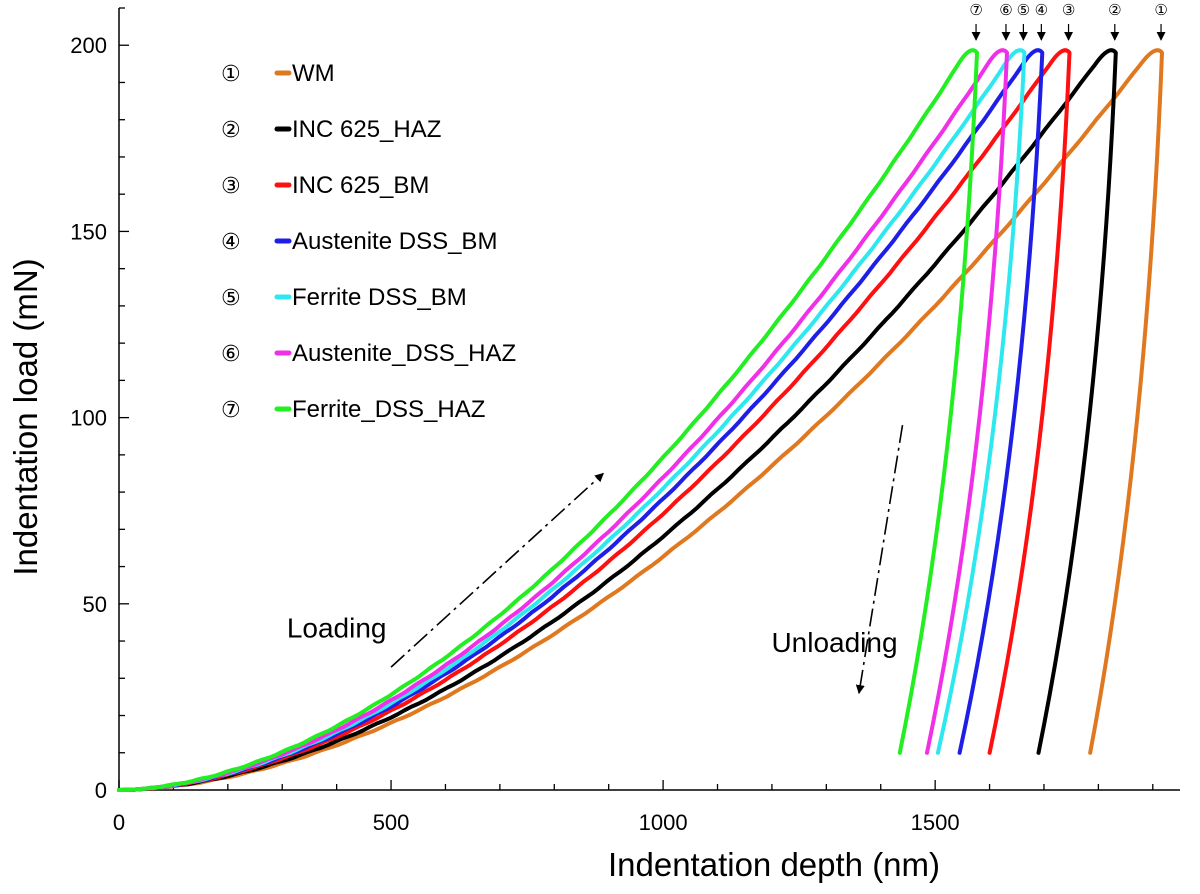 The height and width of the screenshot is (894, 1200). Describe the element at coordinates (774, 864) in the screenshot. I see `x-axis-title: Indentation depth (nm)` at that location.